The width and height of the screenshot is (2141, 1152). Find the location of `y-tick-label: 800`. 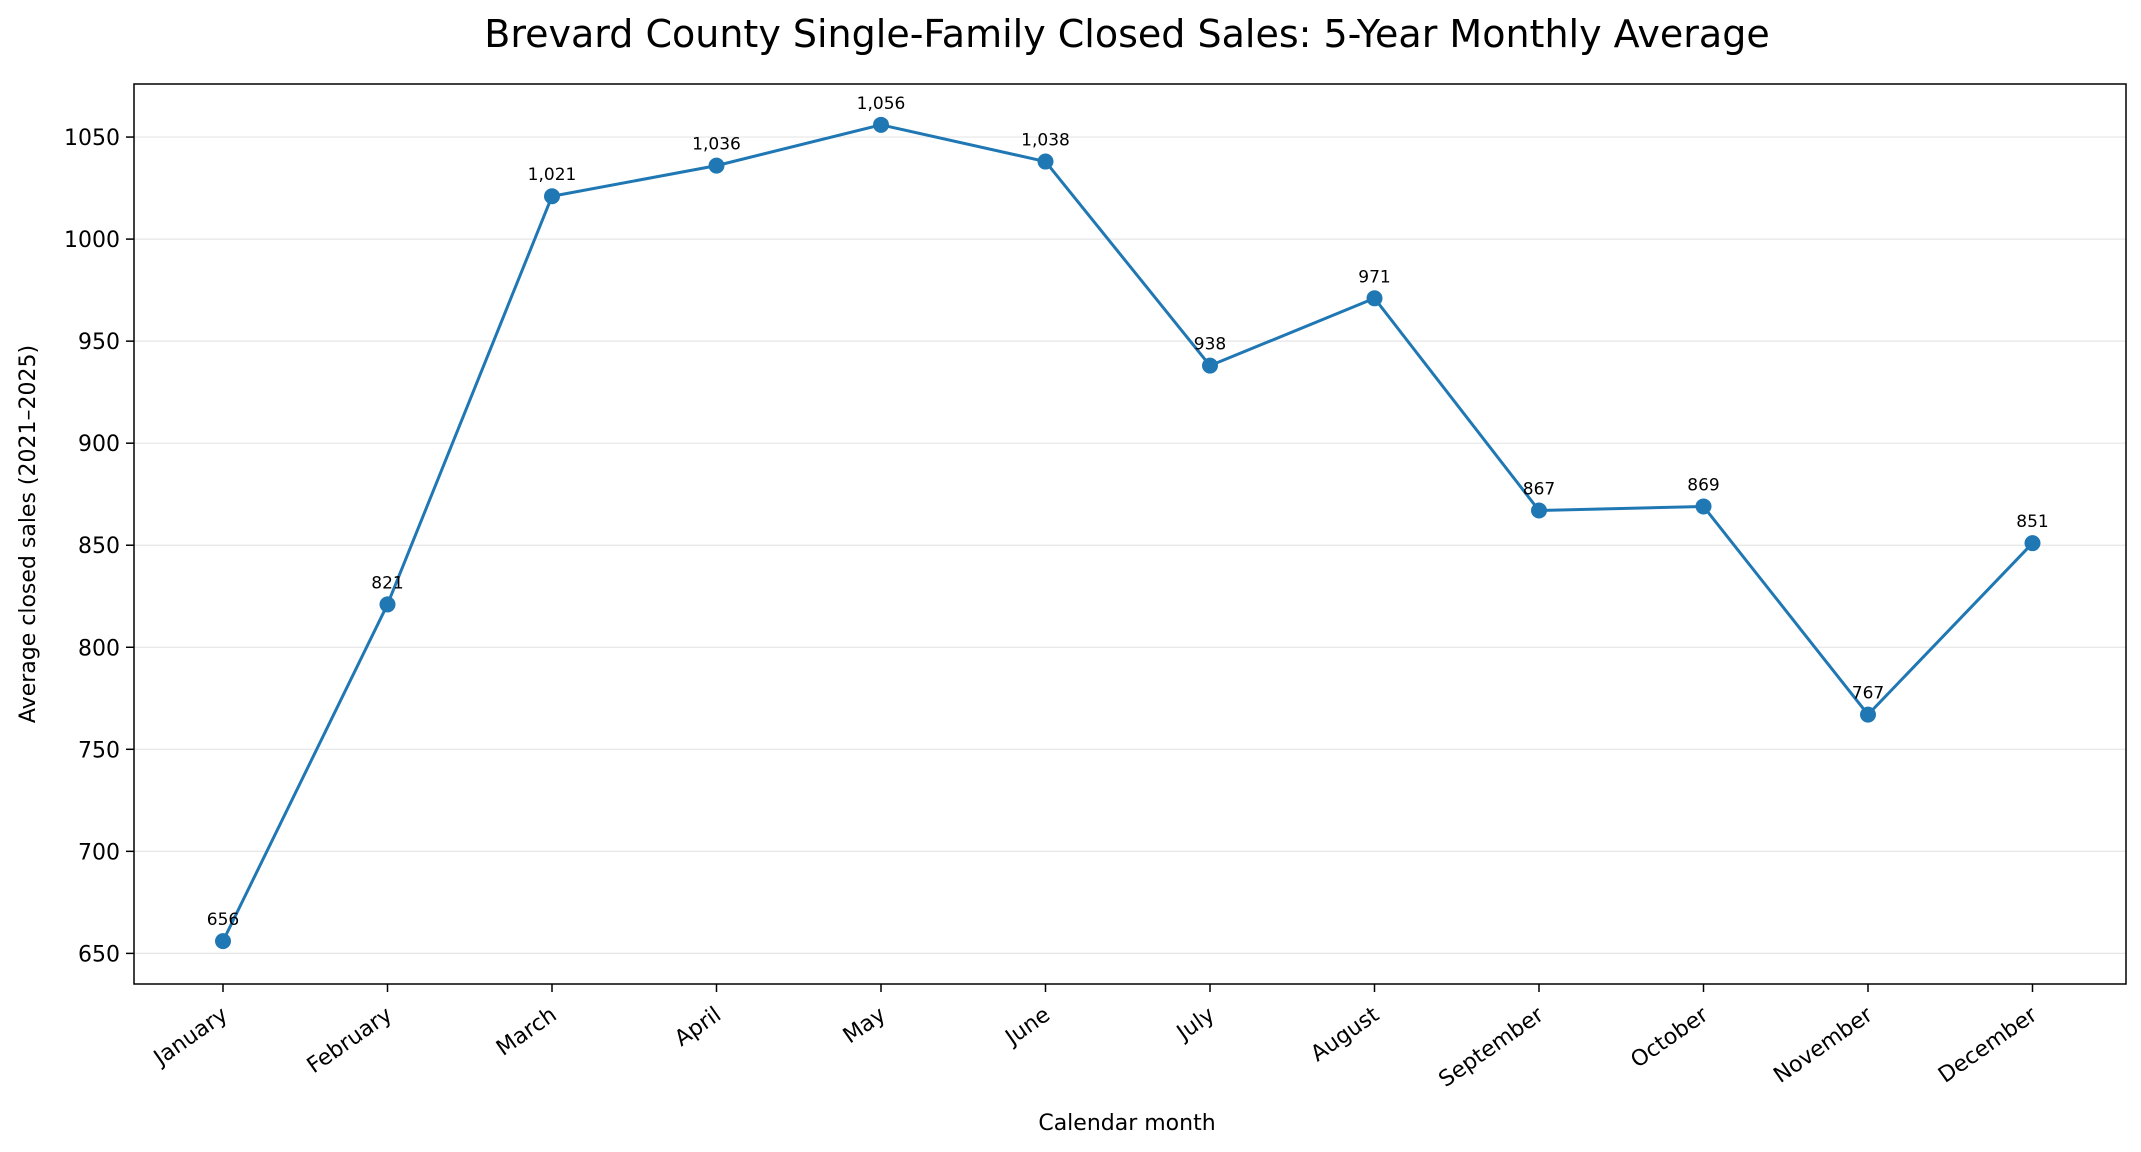

y-tick-label: 800 is located at coordinates (99, 648).